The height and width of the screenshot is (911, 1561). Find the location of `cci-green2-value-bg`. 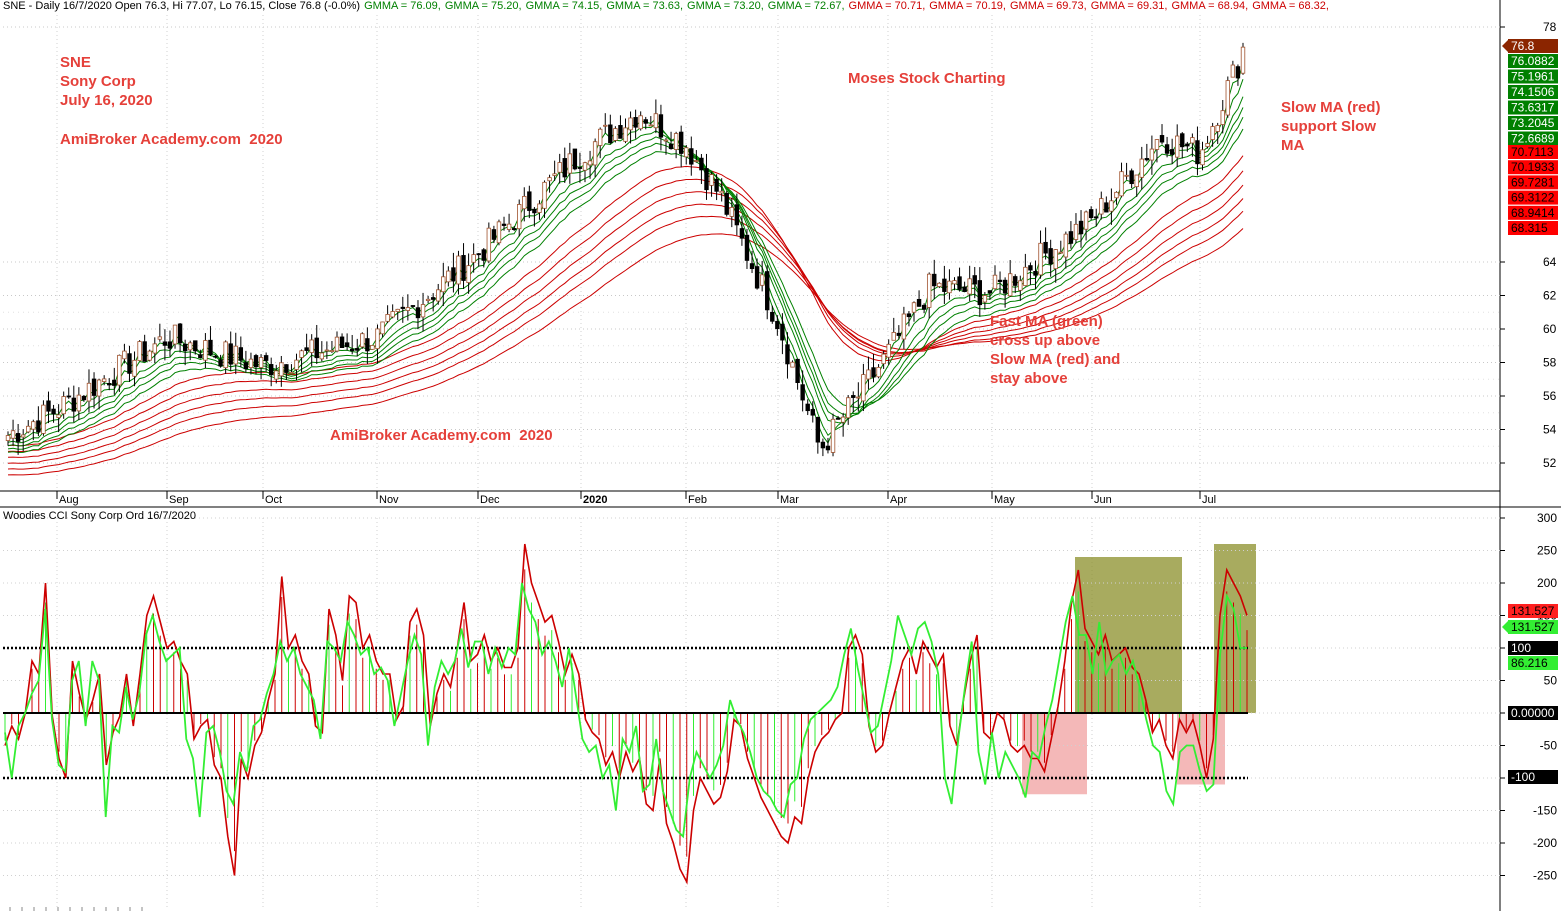

cci-green2-value-bg is located at coordinates (1533, 663).